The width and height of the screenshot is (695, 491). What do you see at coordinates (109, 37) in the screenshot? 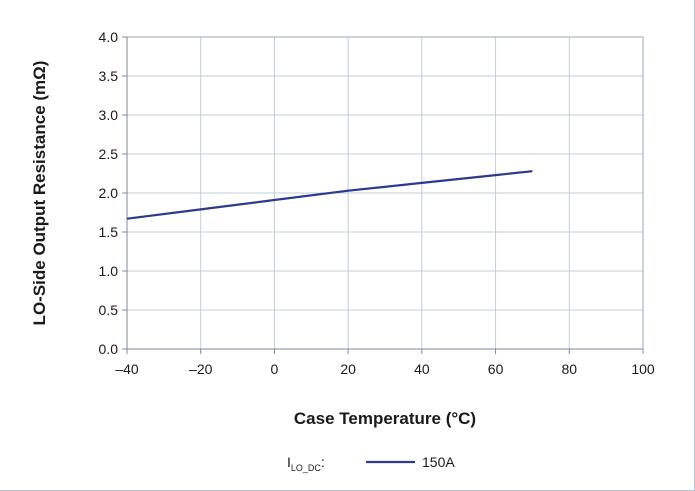
I see `y-tick-label: 4.0` at bounding box center [109, 37].